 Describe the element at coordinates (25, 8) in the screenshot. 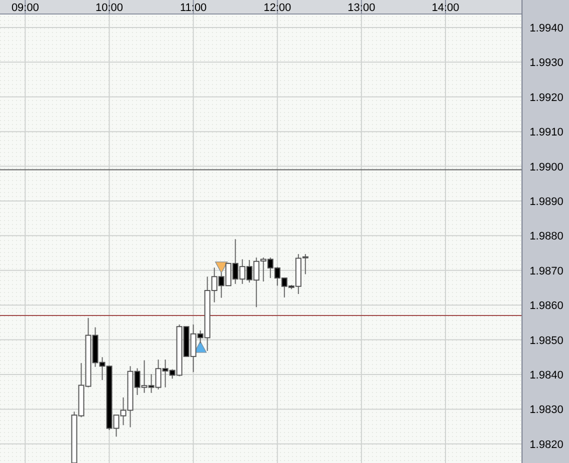

I see `x-tick-label: 09:00` at that location.